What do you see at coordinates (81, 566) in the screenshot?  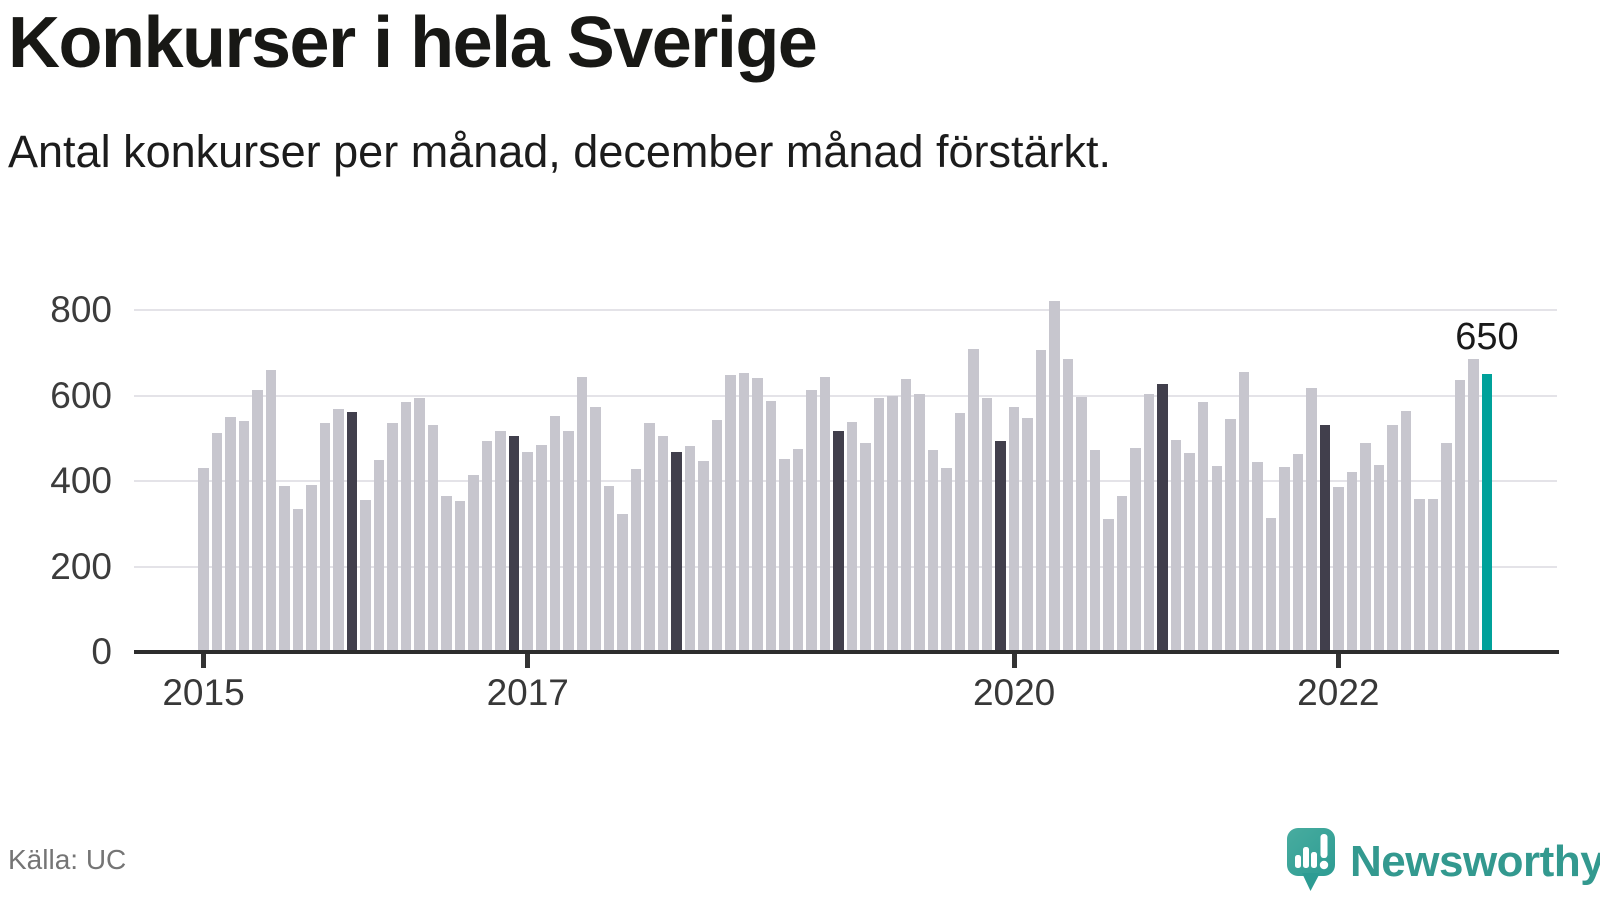 I see `y-axis-tick-label: 200` at bounding box center [81, 566].